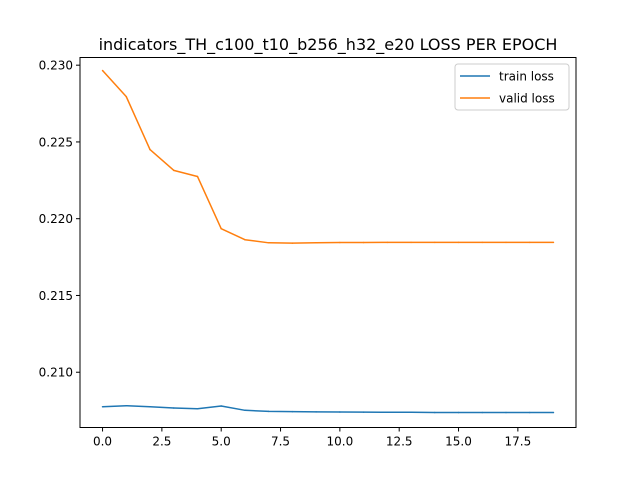  What do you see at coordinates (328, 409) in the screenshot?
I see `series-line-train-loss` at bounding box center [328, 409].